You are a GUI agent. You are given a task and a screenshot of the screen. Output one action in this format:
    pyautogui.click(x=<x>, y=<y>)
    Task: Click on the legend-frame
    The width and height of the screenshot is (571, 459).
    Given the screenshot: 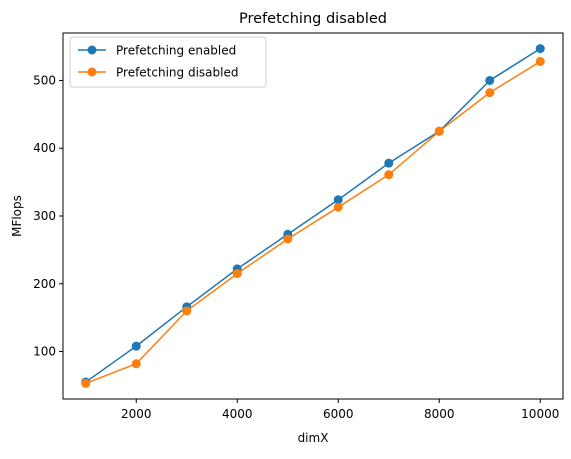 What is the action you would take?
    pyautogui.click(x=168, y=62)
    